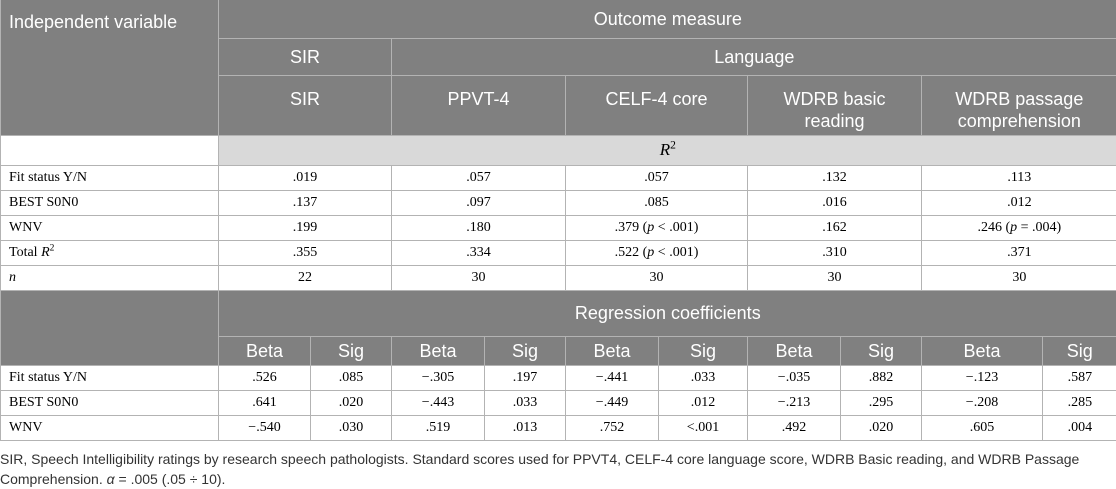 Image resolution: width=1116 pixels, height=489 pixels. Describe the element at coordinates (305, 105) in the screenshot. I see `header-measure-sir: SIR` at that location.